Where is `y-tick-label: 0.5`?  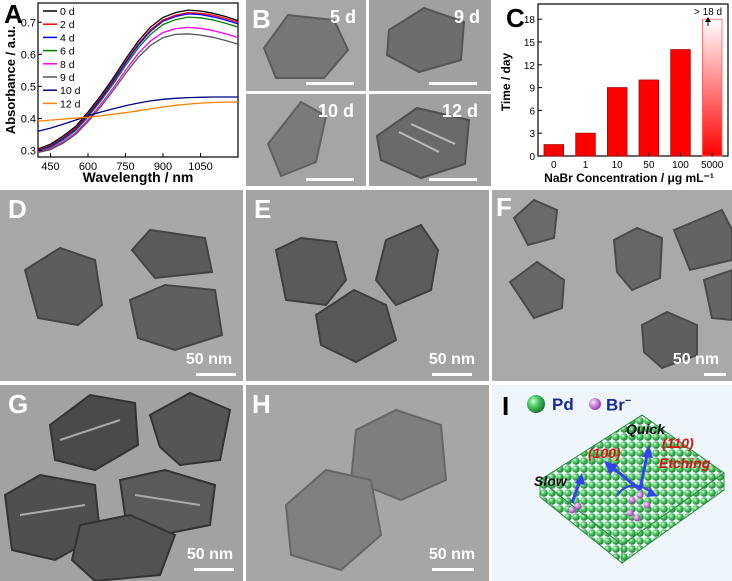
y-tick-label: 0.5 is located at coordinates (28, 87).